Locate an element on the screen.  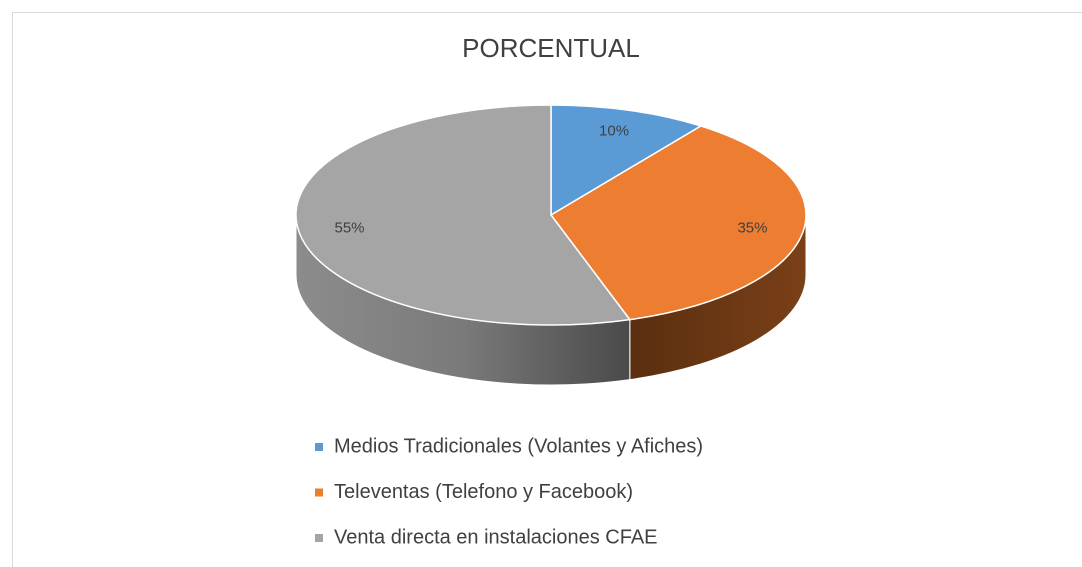
data-label: 10% is located at coordinates (614, 130).